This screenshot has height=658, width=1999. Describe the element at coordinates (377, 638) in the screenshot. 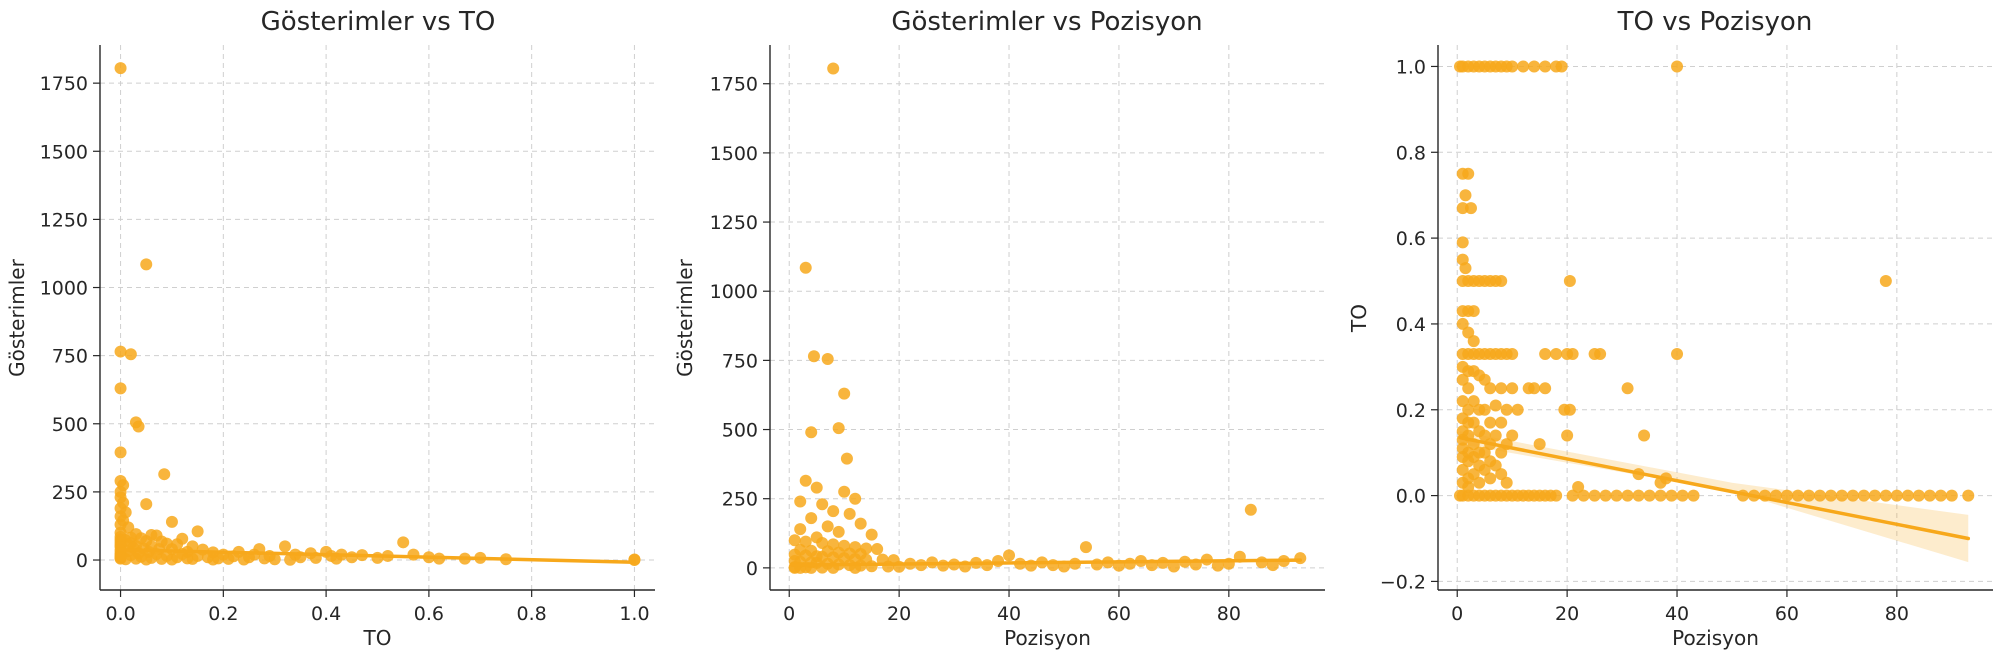

I see `x-axis-label: TO` at that location.